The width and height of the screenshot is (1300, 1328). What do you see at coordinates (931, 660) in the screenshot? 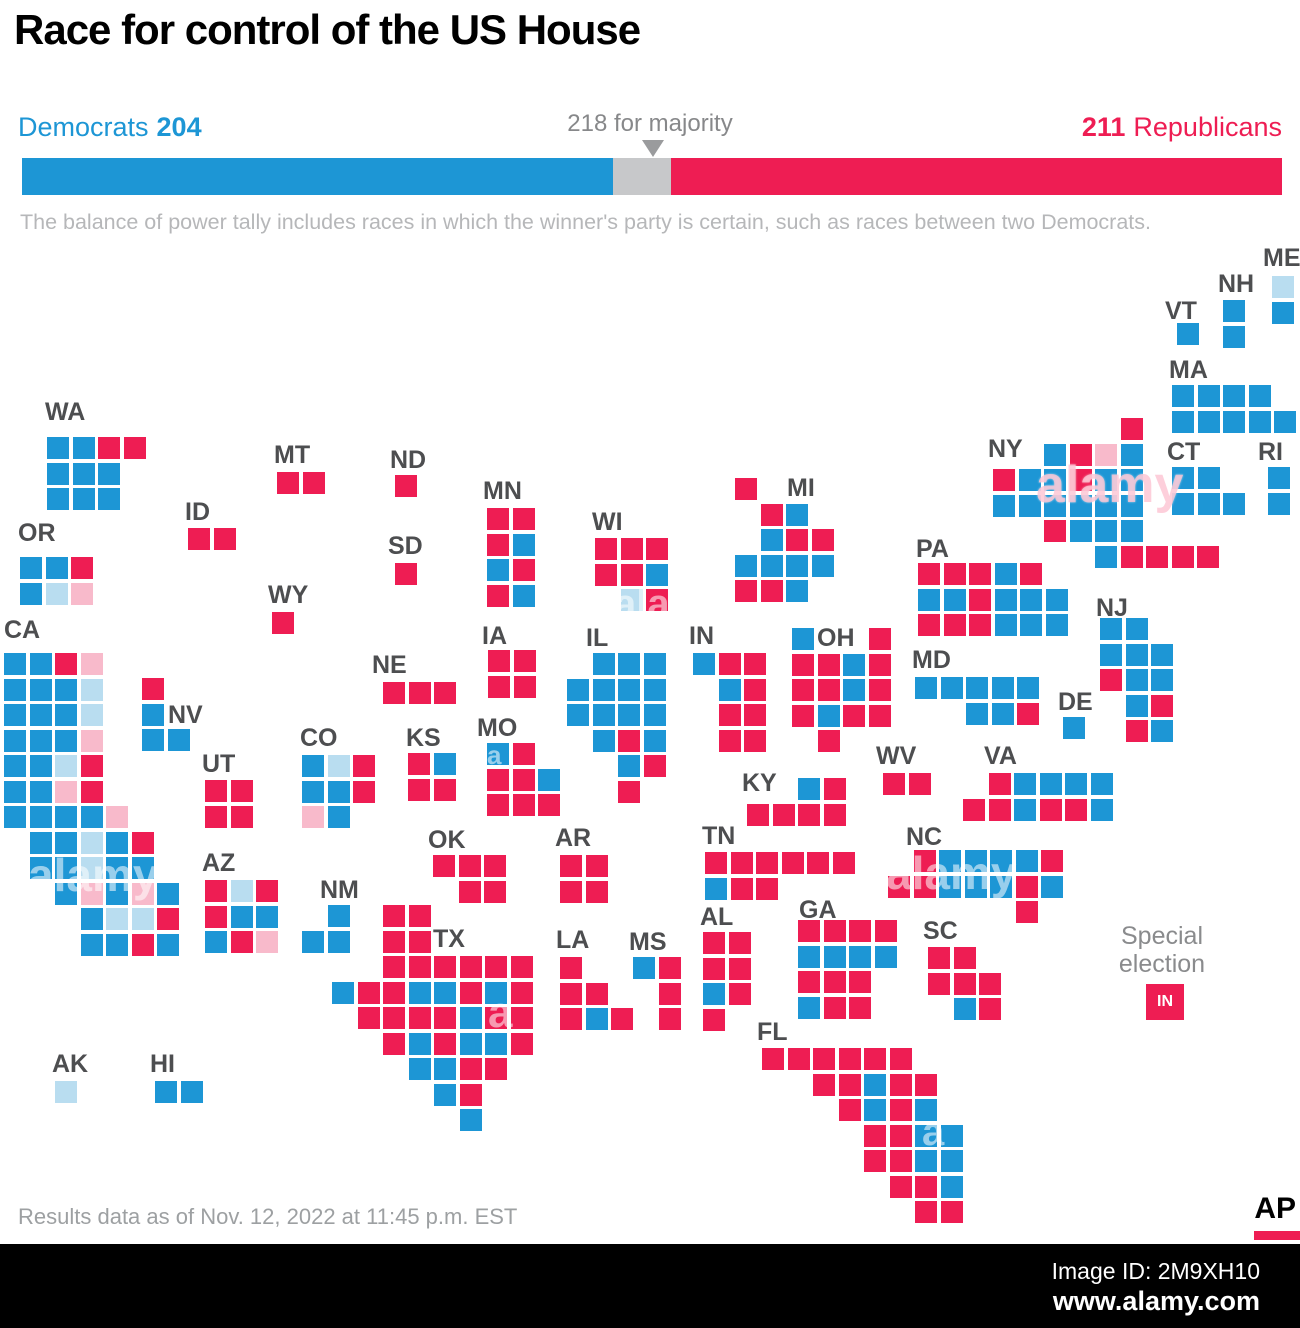
I see `state-label-md: MD` at bounding box center [931, 660].